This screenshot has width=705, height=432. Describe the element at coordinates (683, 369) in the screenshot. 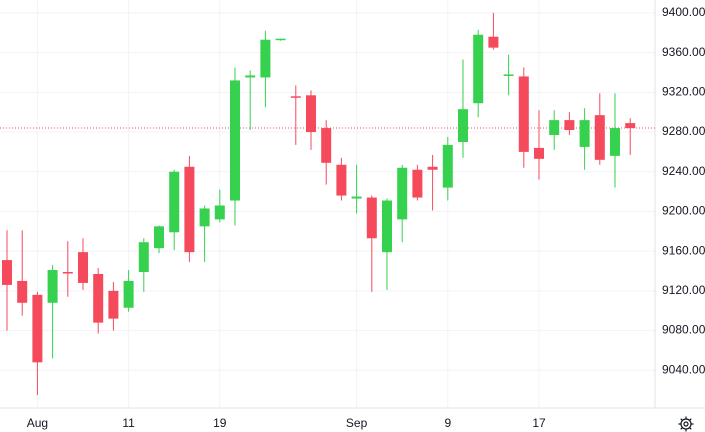

I see `y-tick-label: 9040.00` at that location.